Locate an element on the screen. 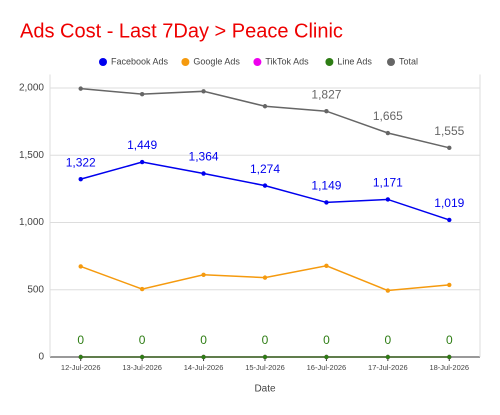 The height and width of the screenshot is (415, 500). y-tick-label: 500 is located at coordinates (35, 289).